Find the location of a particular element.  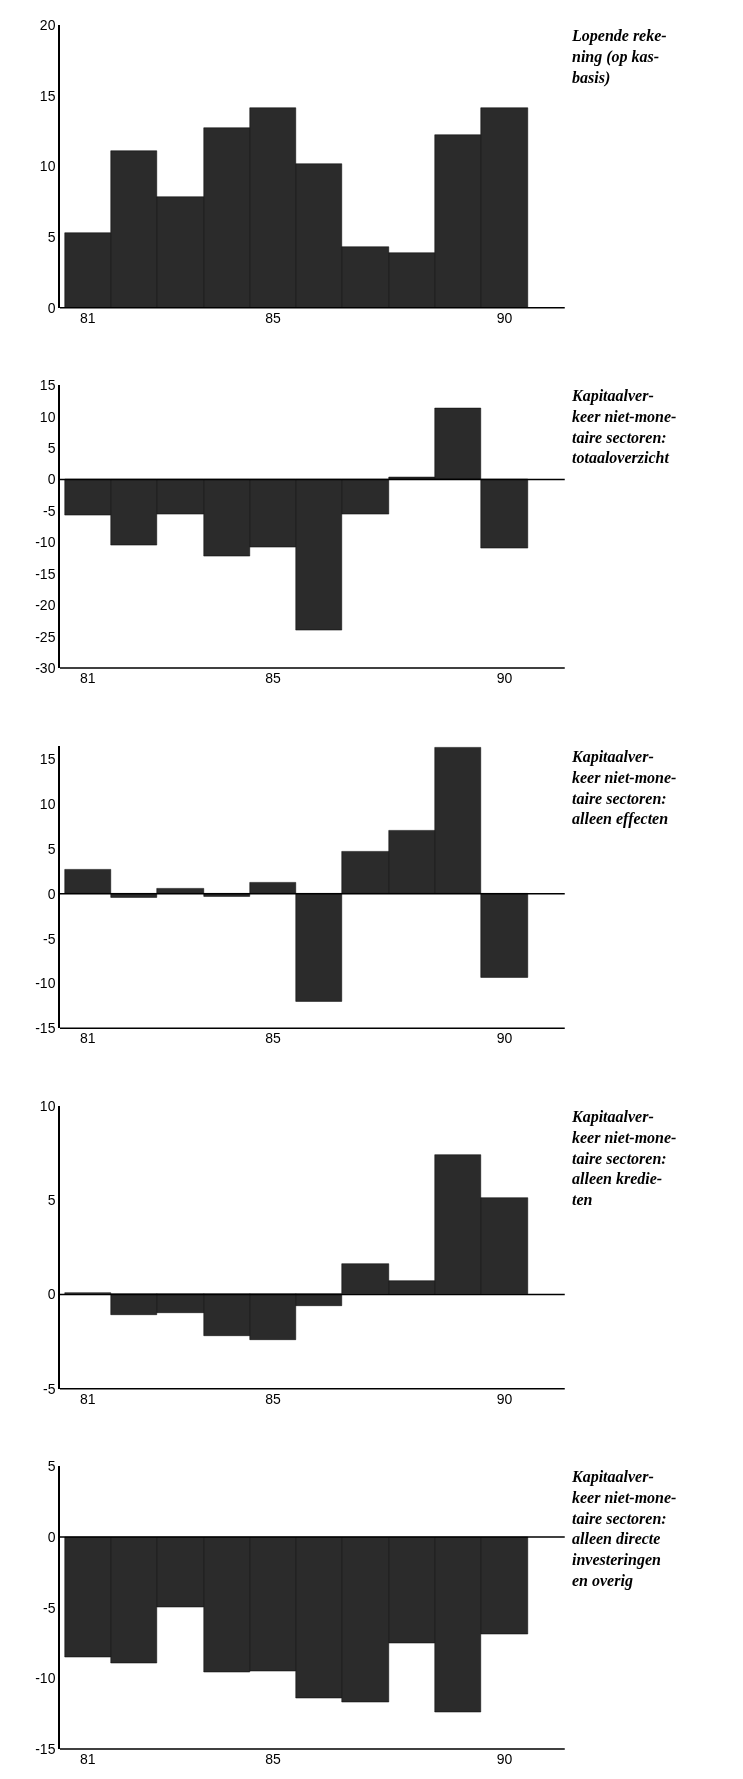

y-tick-label: -25 is located at coordinates (45, 636).